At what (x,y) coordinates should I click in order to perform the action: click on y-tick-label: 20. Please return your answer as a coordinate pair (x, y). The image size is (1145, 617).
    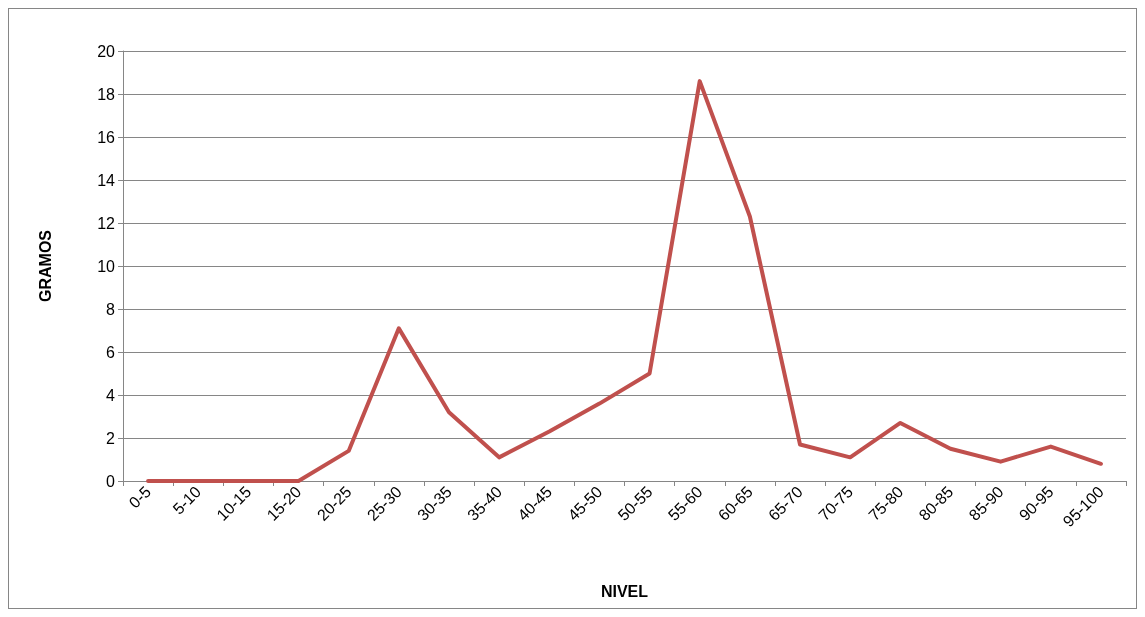
    Looking at the image, I should click on (106, 51).